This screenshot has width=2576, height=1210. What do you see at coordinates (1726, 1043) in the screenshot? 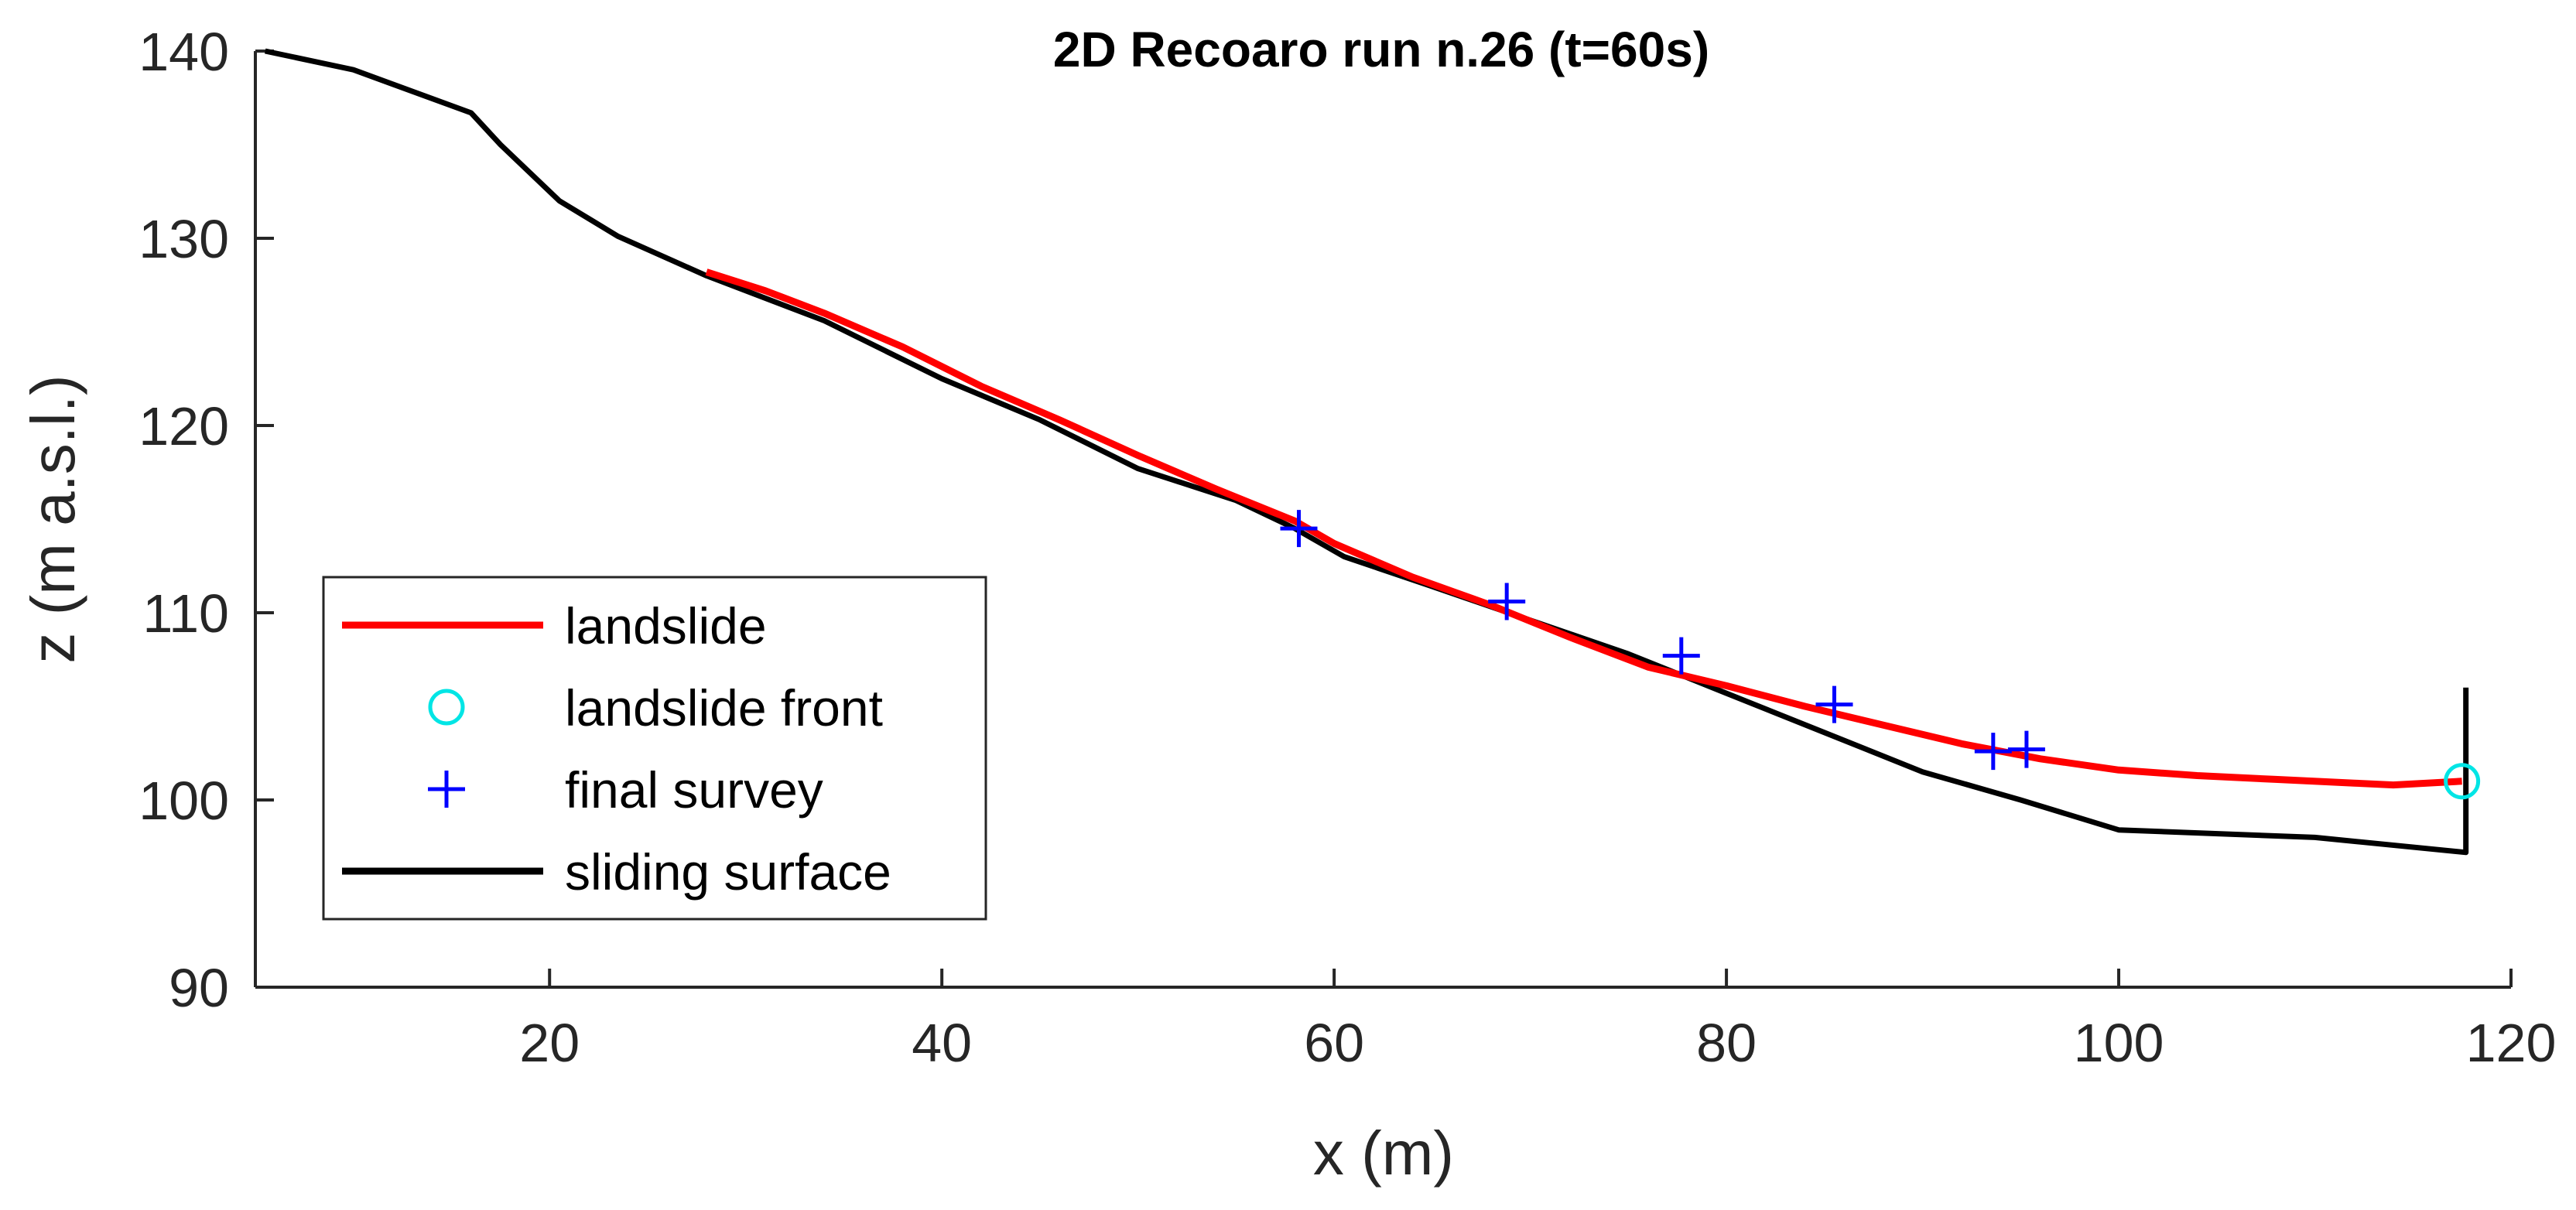
I see `x-tick-label: 80` at bounding box center [1726, 1043].